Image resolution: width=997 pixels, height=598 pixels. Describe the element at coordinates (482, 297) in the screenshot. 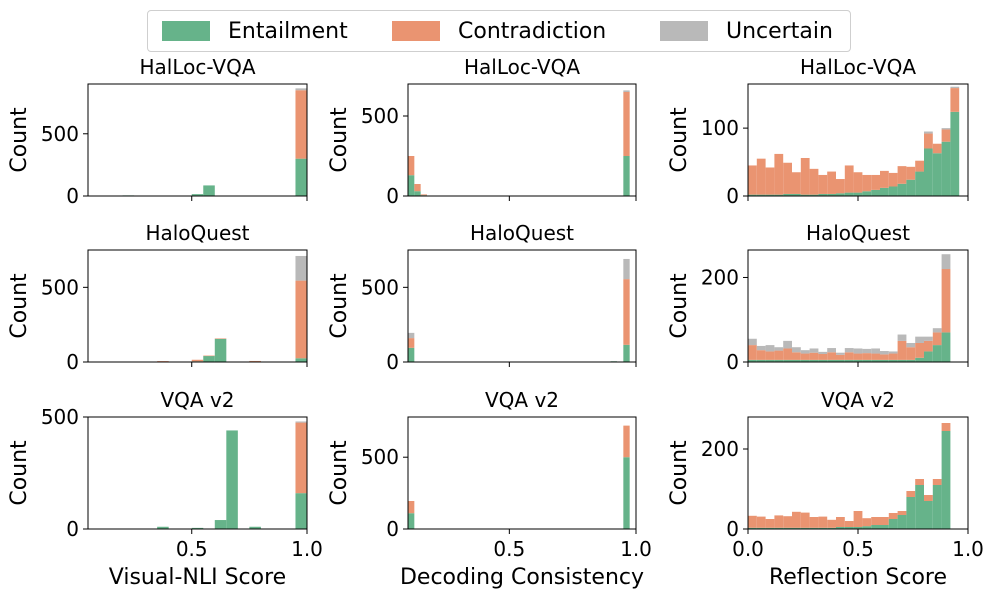

I see `subplot-5: 0 500 HaloQuest Count` at that location.